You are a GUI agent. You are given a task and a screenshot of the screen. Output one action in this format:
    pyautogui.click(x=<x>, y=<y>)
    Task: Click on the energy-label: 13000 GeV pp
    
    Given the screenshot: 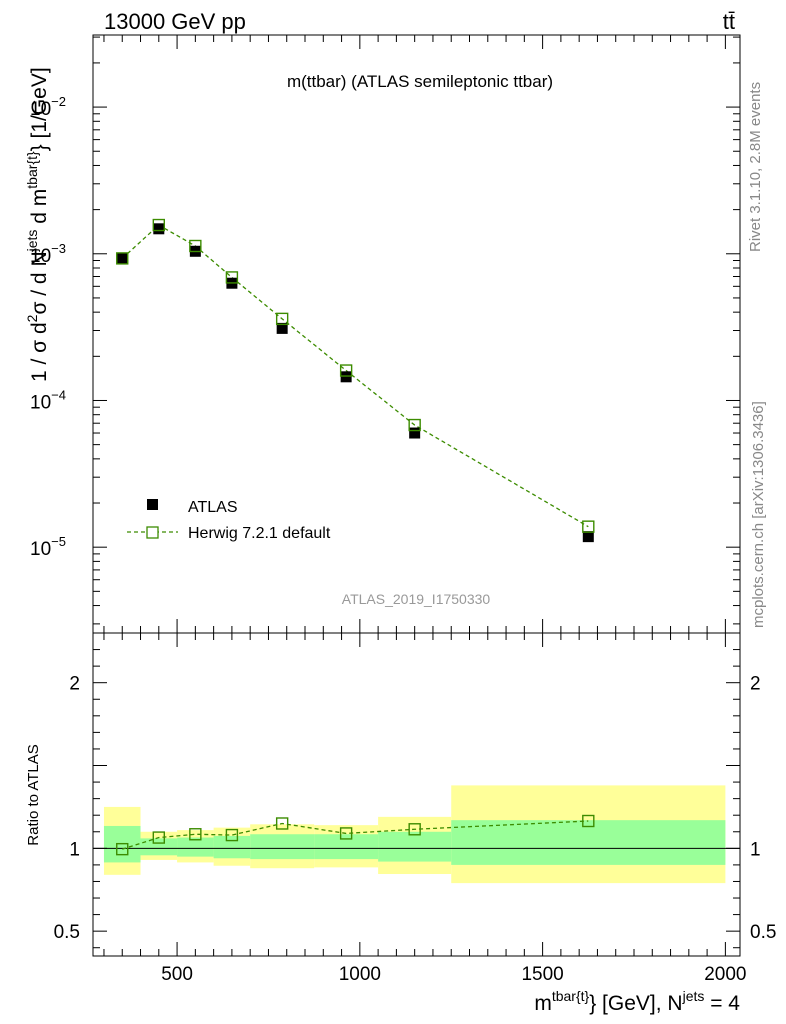 What is the action you would take?
    pyautogui.click(x=175, y=21)
    